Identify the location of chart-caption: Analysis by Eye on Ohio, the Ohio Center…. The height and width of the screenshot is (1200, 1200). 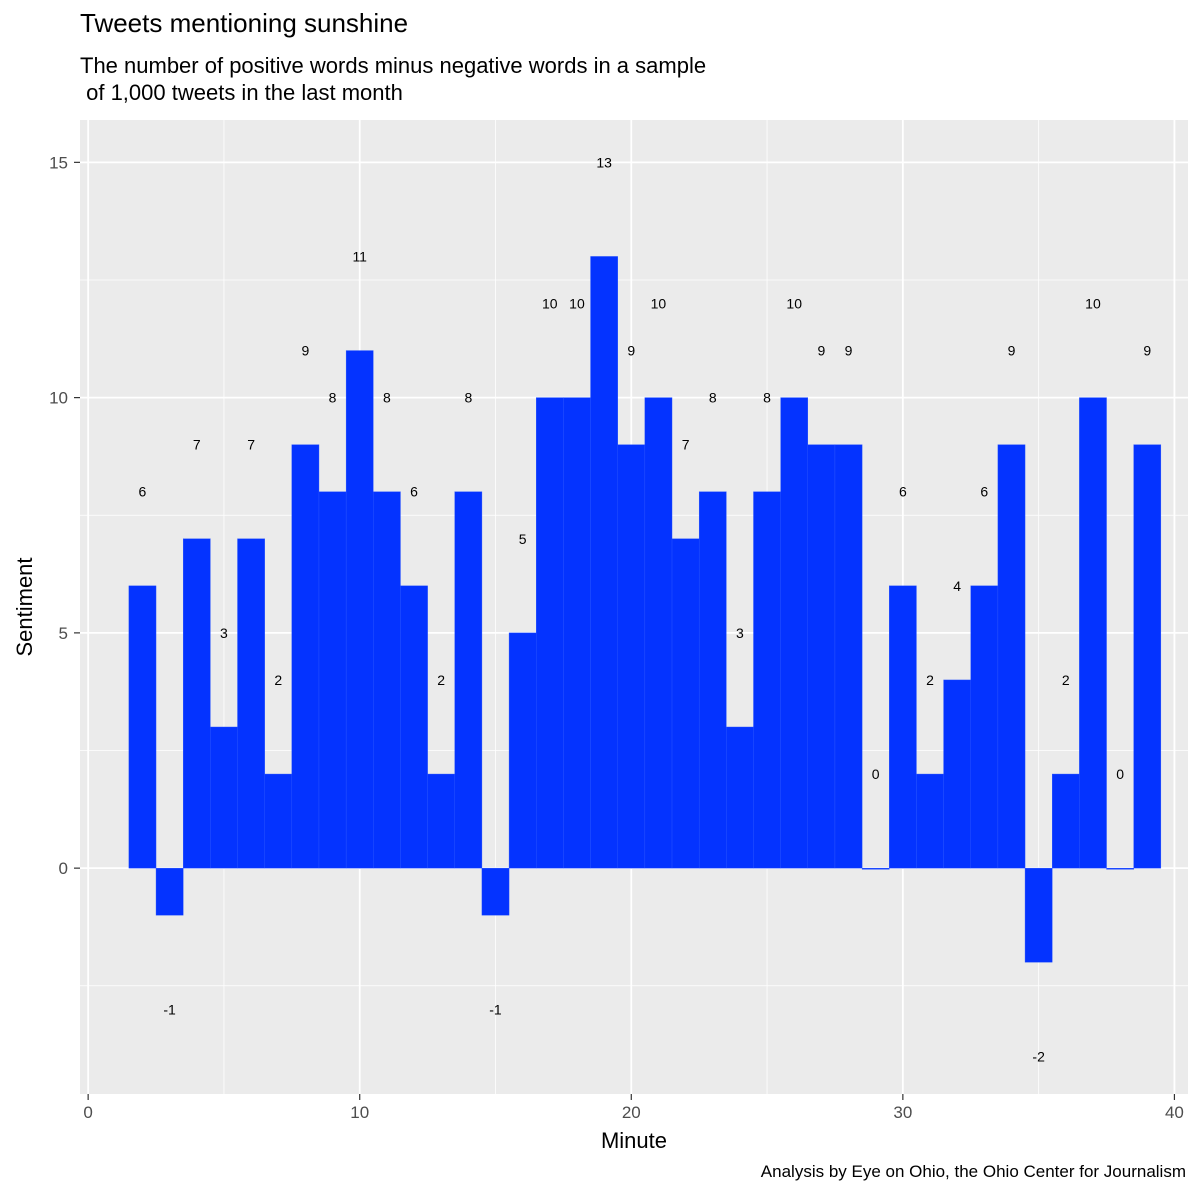
(973, 1171).